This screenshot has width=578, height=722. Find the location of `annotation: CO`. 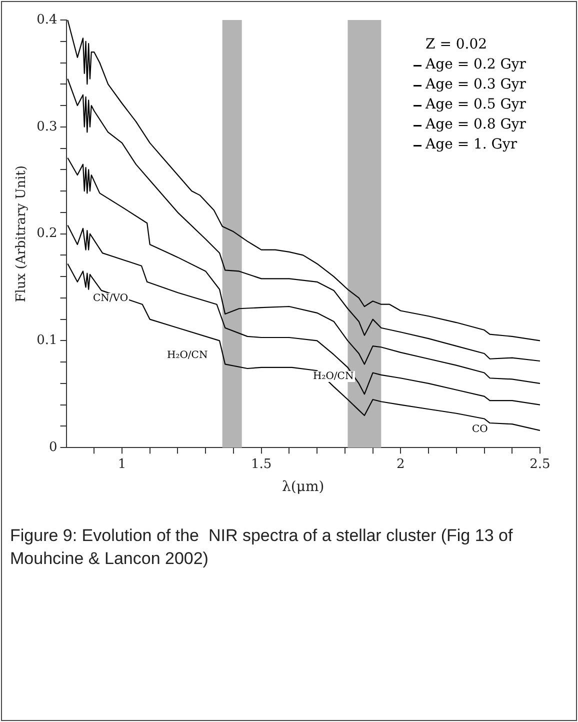

annotation: CO is located at coordinates (480, 429).